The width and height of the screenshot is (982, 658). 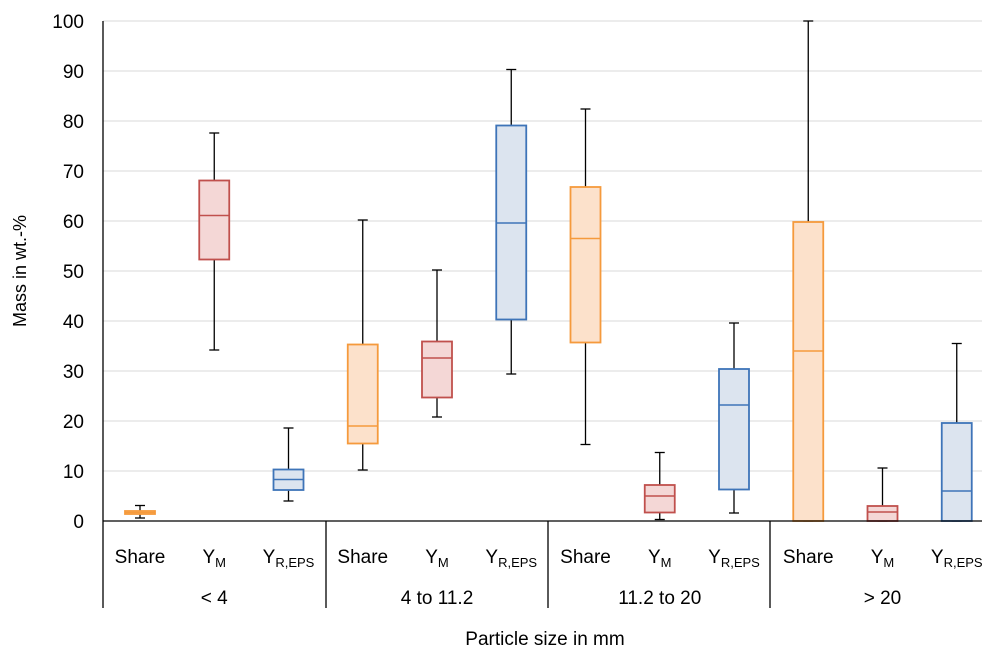 I want to click on x-group-label: 11.2 to 20, so click(x=659, y=598).